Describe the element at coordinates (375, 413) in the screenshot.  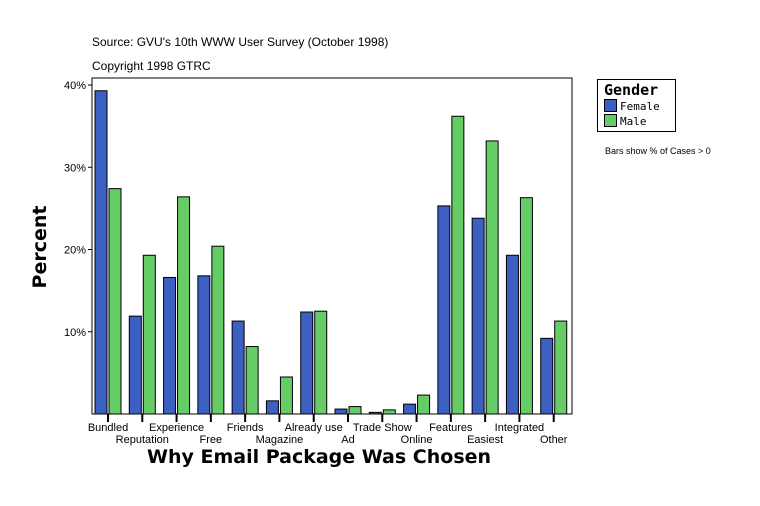
I see `bar-female-trade-show` at that location.